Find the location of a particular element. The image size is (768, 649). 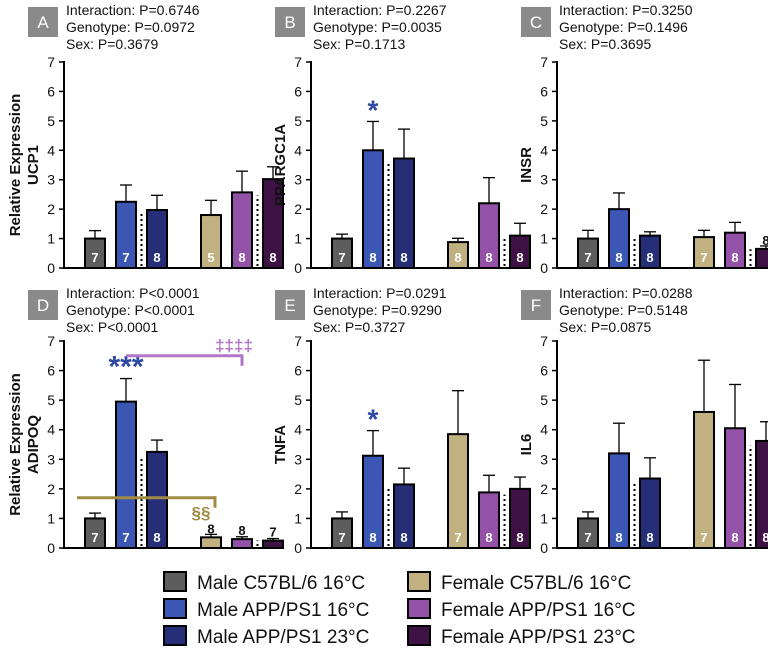

stat-line: Interaction: P=0.6746 is located at coordinates (133, 10).